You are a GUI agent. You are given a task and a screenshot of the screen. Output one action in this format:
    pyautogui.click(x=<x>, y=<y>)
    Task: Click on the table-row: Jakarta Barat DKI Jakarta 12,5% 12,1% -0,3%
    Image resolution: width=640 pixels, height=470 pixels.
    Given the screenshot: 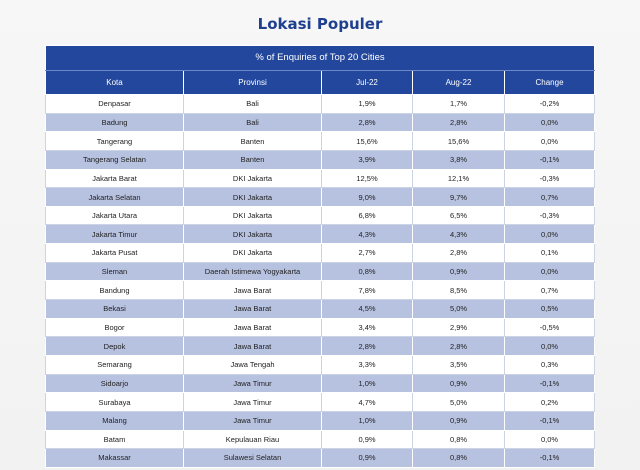 What is the action you would take?
    pyautogui.click(x=320, y=178)
    